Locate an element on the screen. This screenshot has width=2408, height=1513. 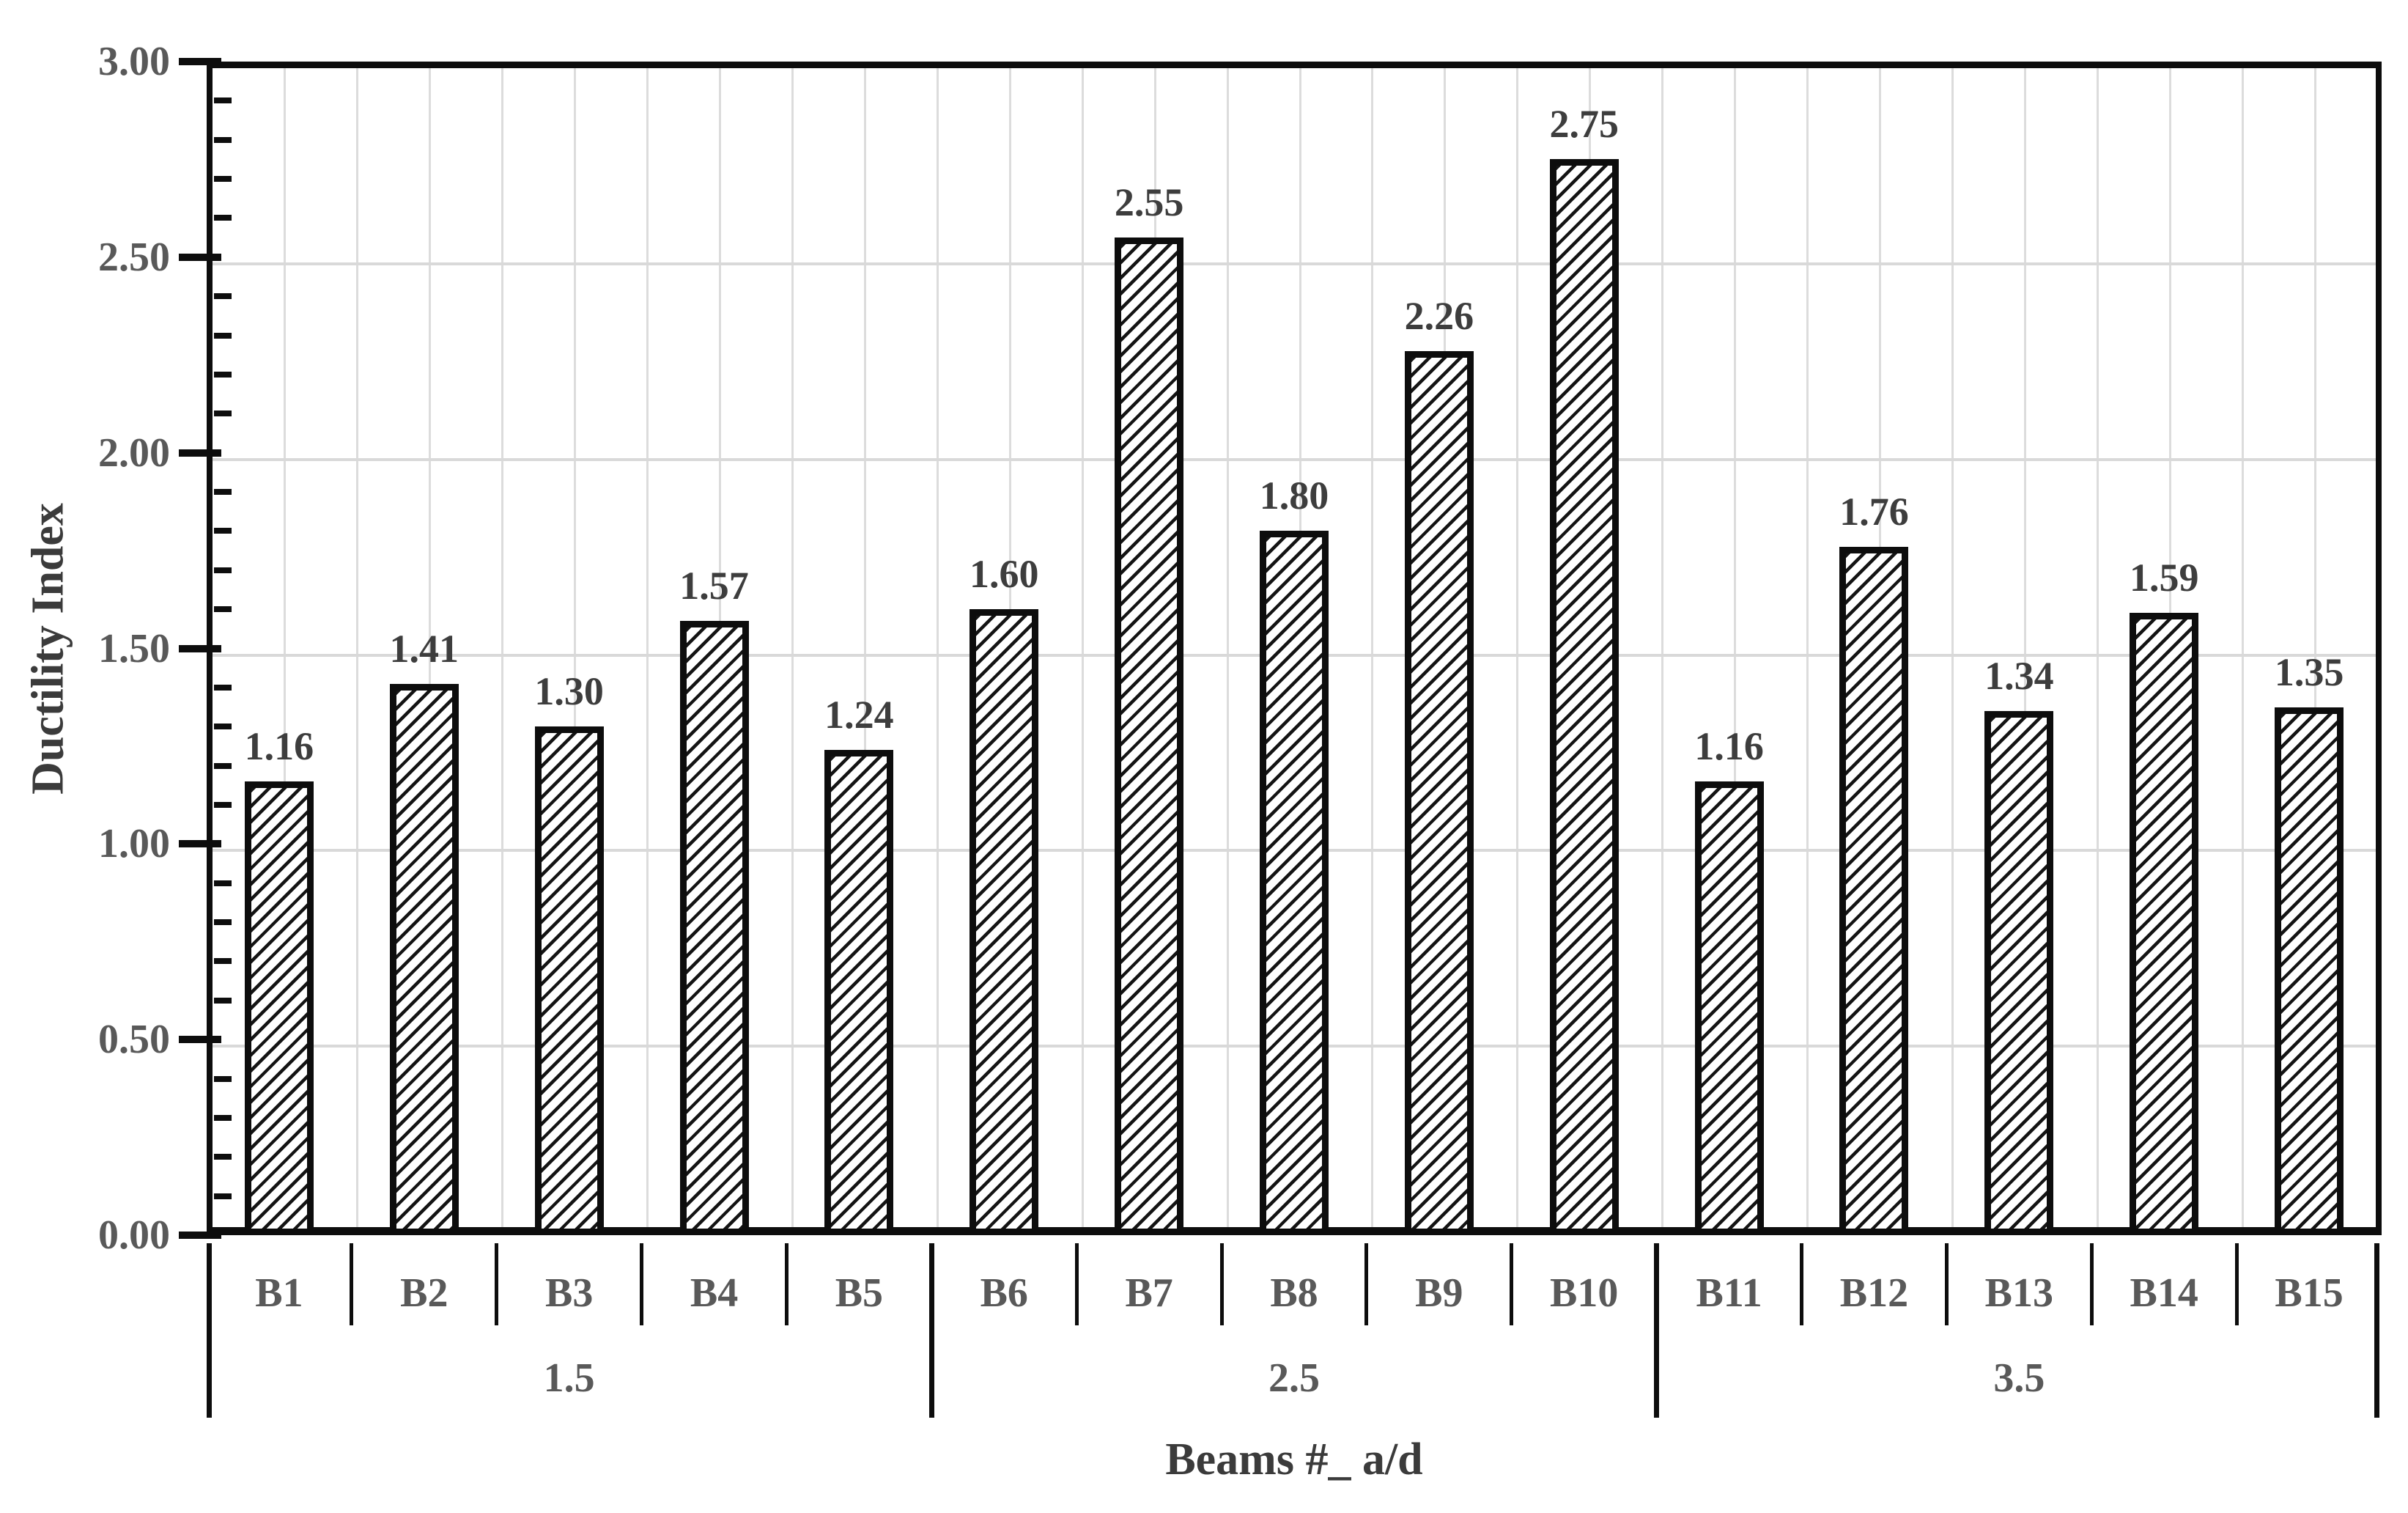
bar-B2 is located at coordinates (424, 960).